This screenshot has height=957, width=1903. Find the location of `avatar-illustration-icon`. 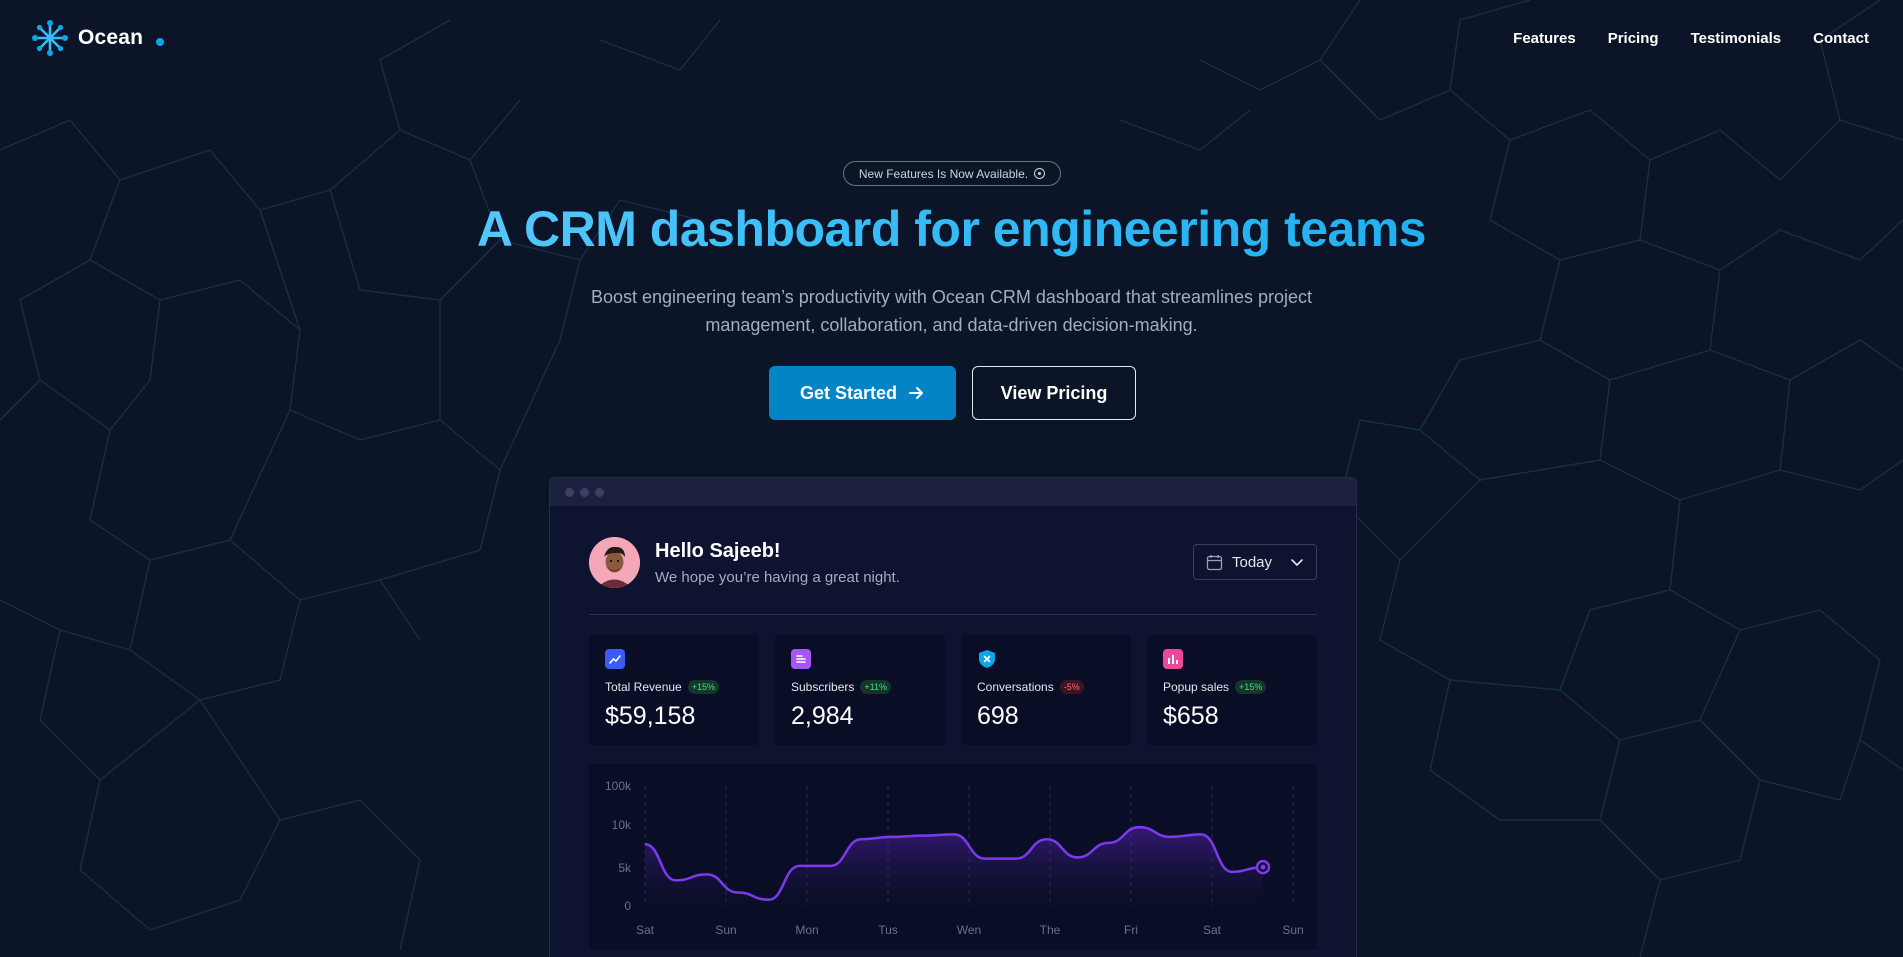

avatar-illustration-icon is located at coordinates (614, 562).